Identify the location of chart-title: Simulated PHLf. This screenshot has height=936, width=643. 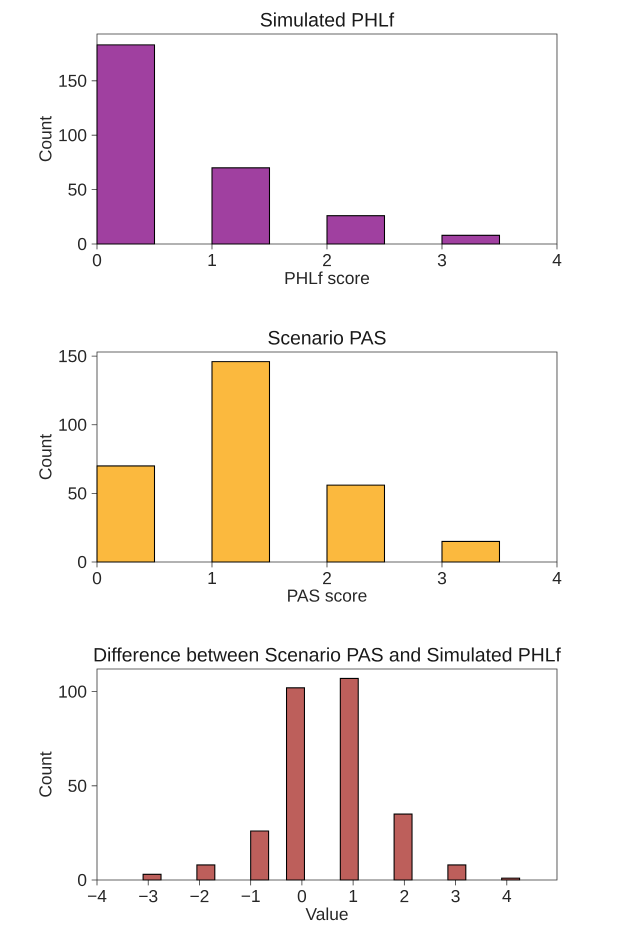
(327, 19).